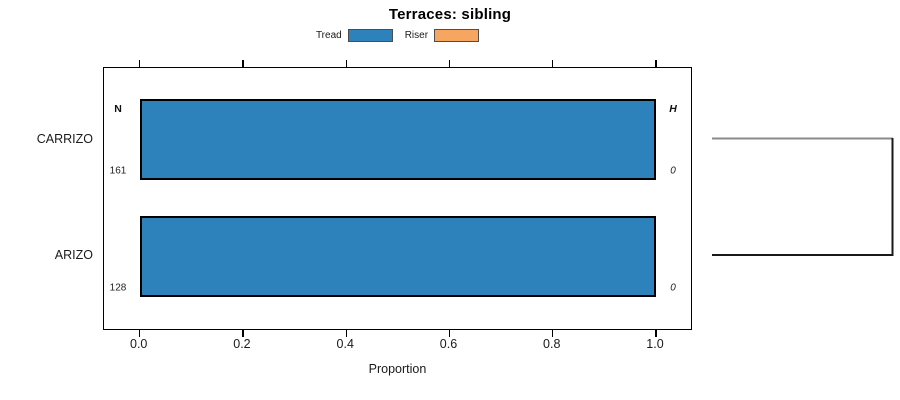  What do you see at coordinates (118, 171) in the screenshot?
I see `n-value-carrizo: 161` at bounding box center [118, 171].